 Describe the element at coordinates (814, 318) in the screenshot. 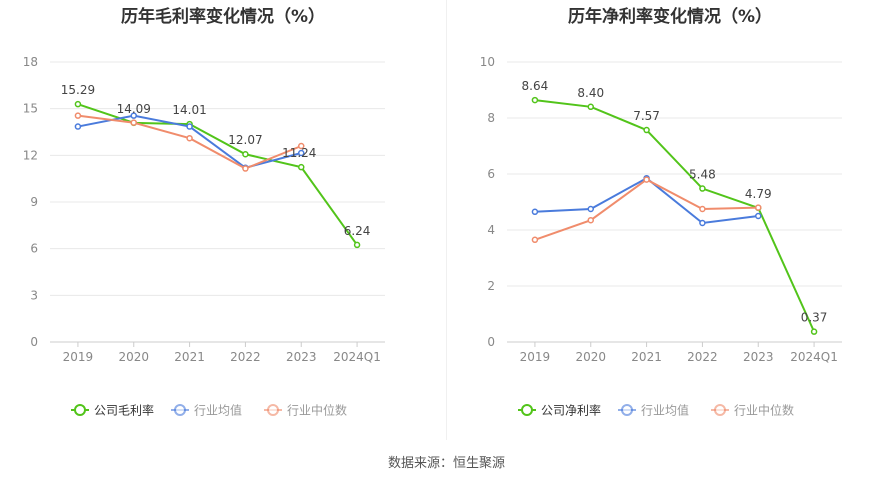

I see `data-label: 0.37` at that location.